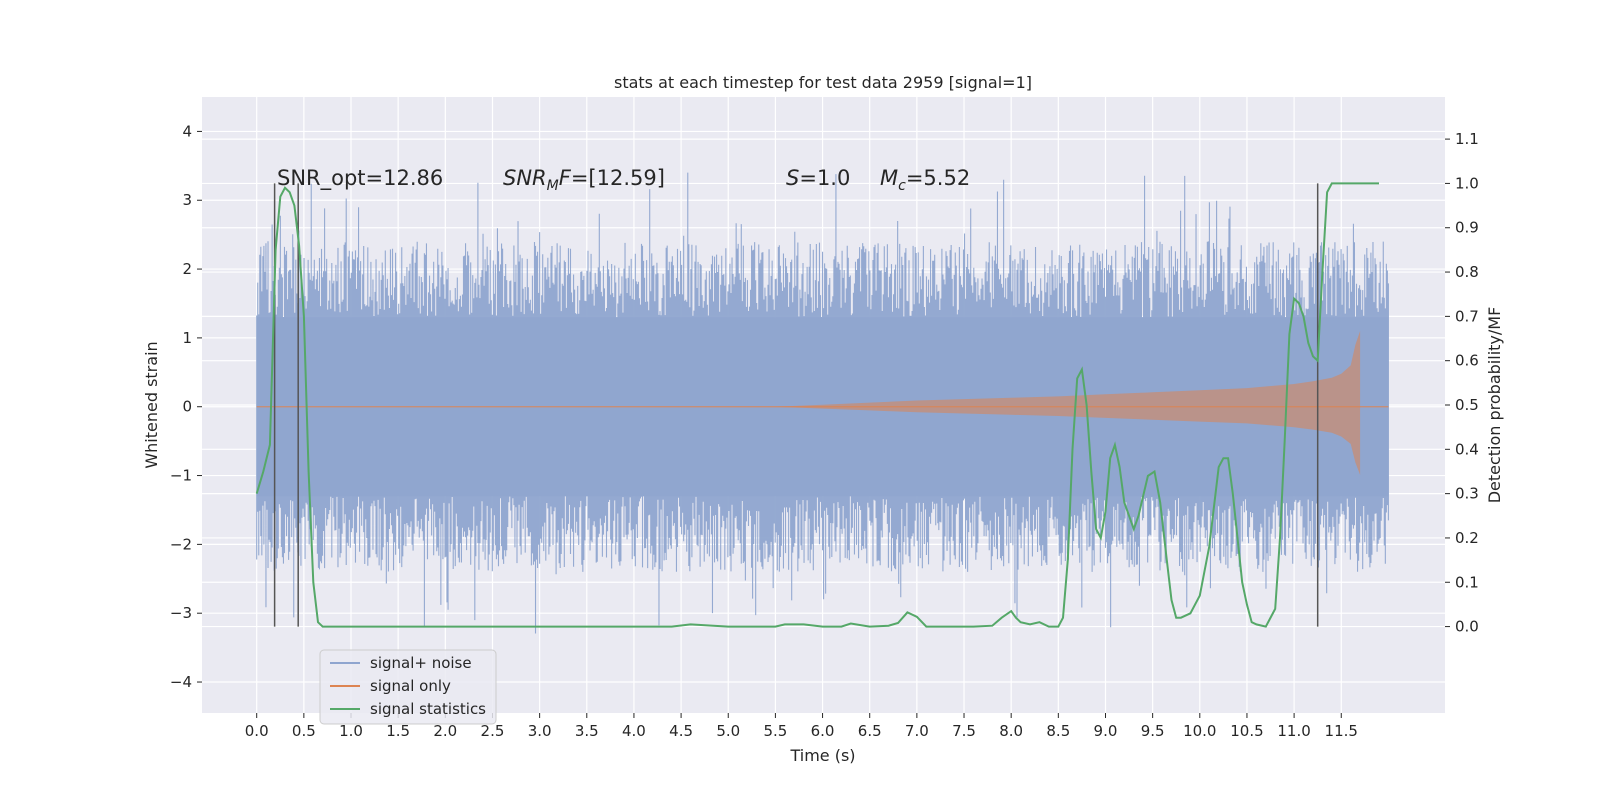  What do you see at coordinates (351, 731) in the screenshot?
I see `x-tick-label: 1.0` at bounding box center [351, 731].